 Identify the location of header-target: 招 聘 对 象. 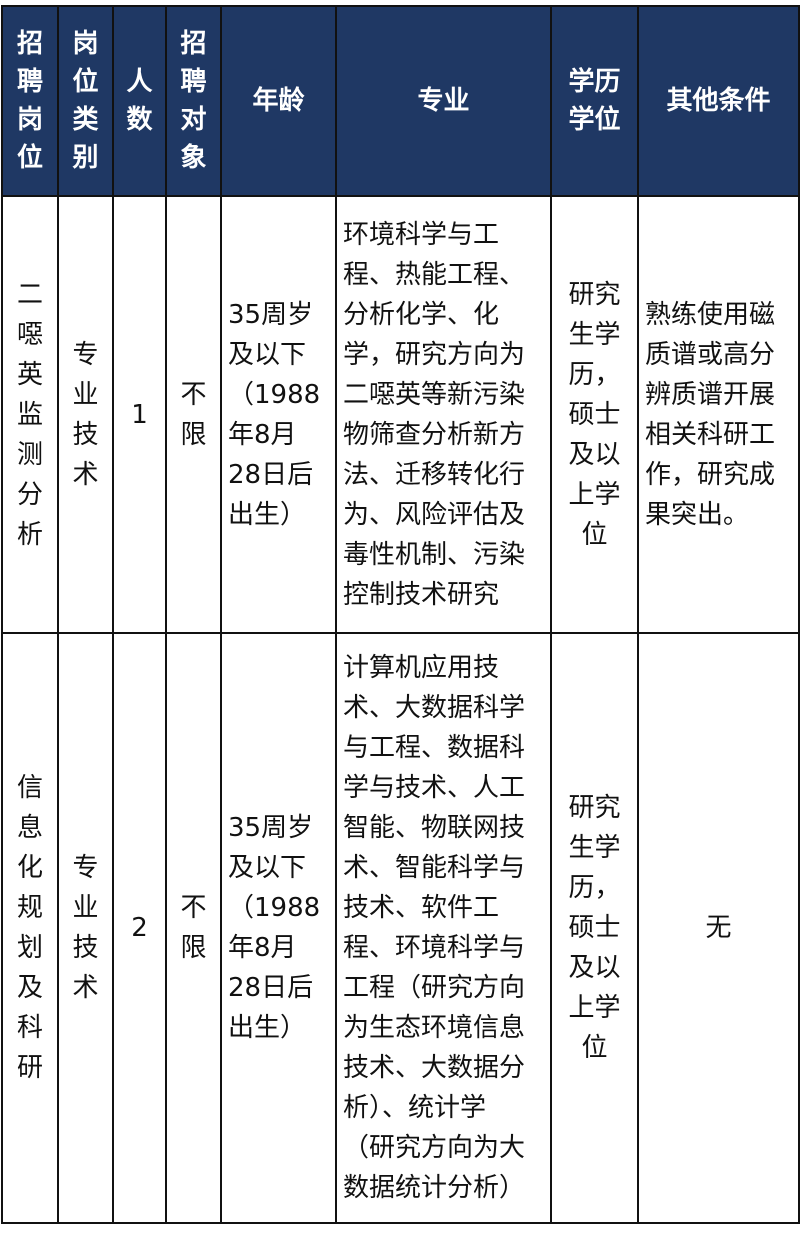
(193, 101).